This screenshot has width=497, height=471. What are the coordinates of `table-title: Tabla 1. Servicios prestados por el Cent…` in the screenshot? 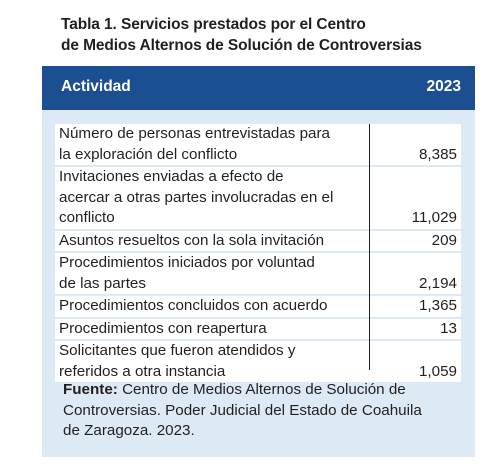 It's located at (271, 35).